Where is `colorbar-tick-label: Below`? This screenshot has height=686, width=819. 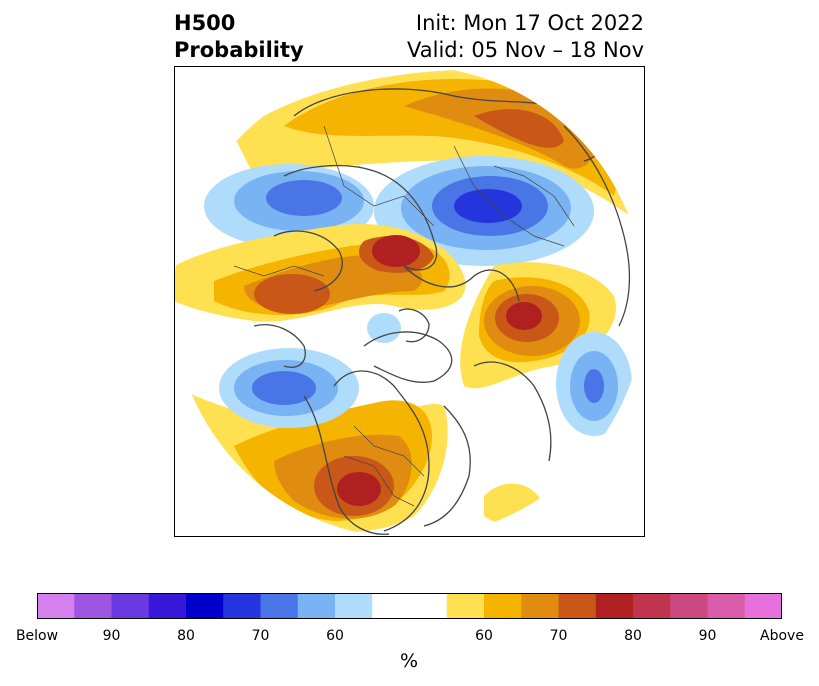 colorbar-tick-label: Below is located at coordinates (37, 636).